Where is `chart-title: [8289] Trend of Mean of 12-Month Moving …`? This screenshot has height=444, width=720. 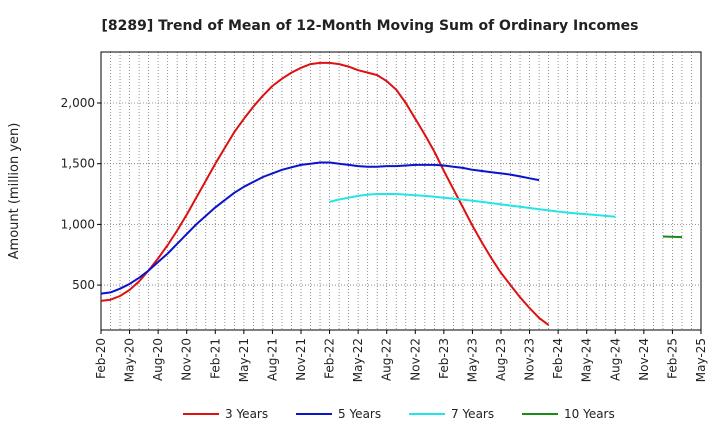 chart-title: [8289] Trend of Mean of 12-Month Moving … is located at coordinates (369, 26).